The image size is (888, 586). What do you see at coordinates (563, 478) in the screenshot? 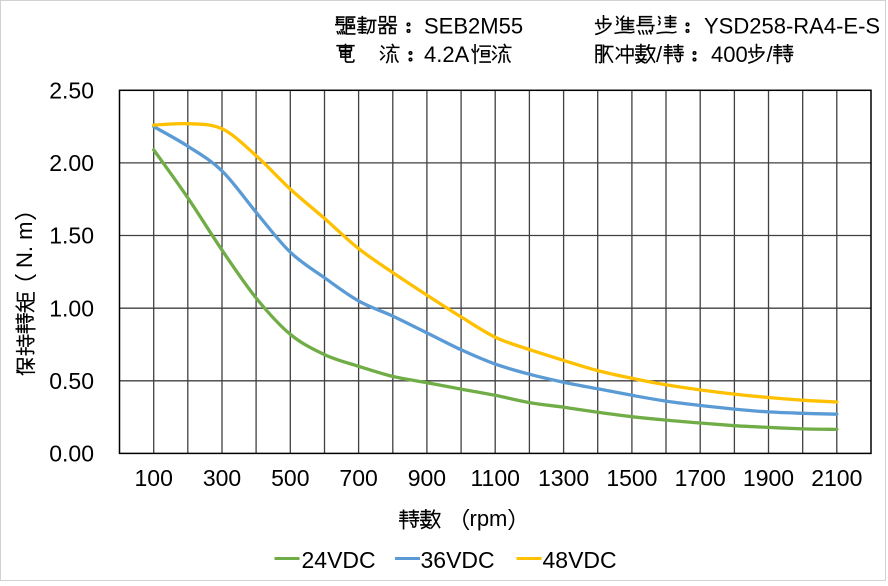
I see `svg-text: 1300` at bounding box center [563, 478].